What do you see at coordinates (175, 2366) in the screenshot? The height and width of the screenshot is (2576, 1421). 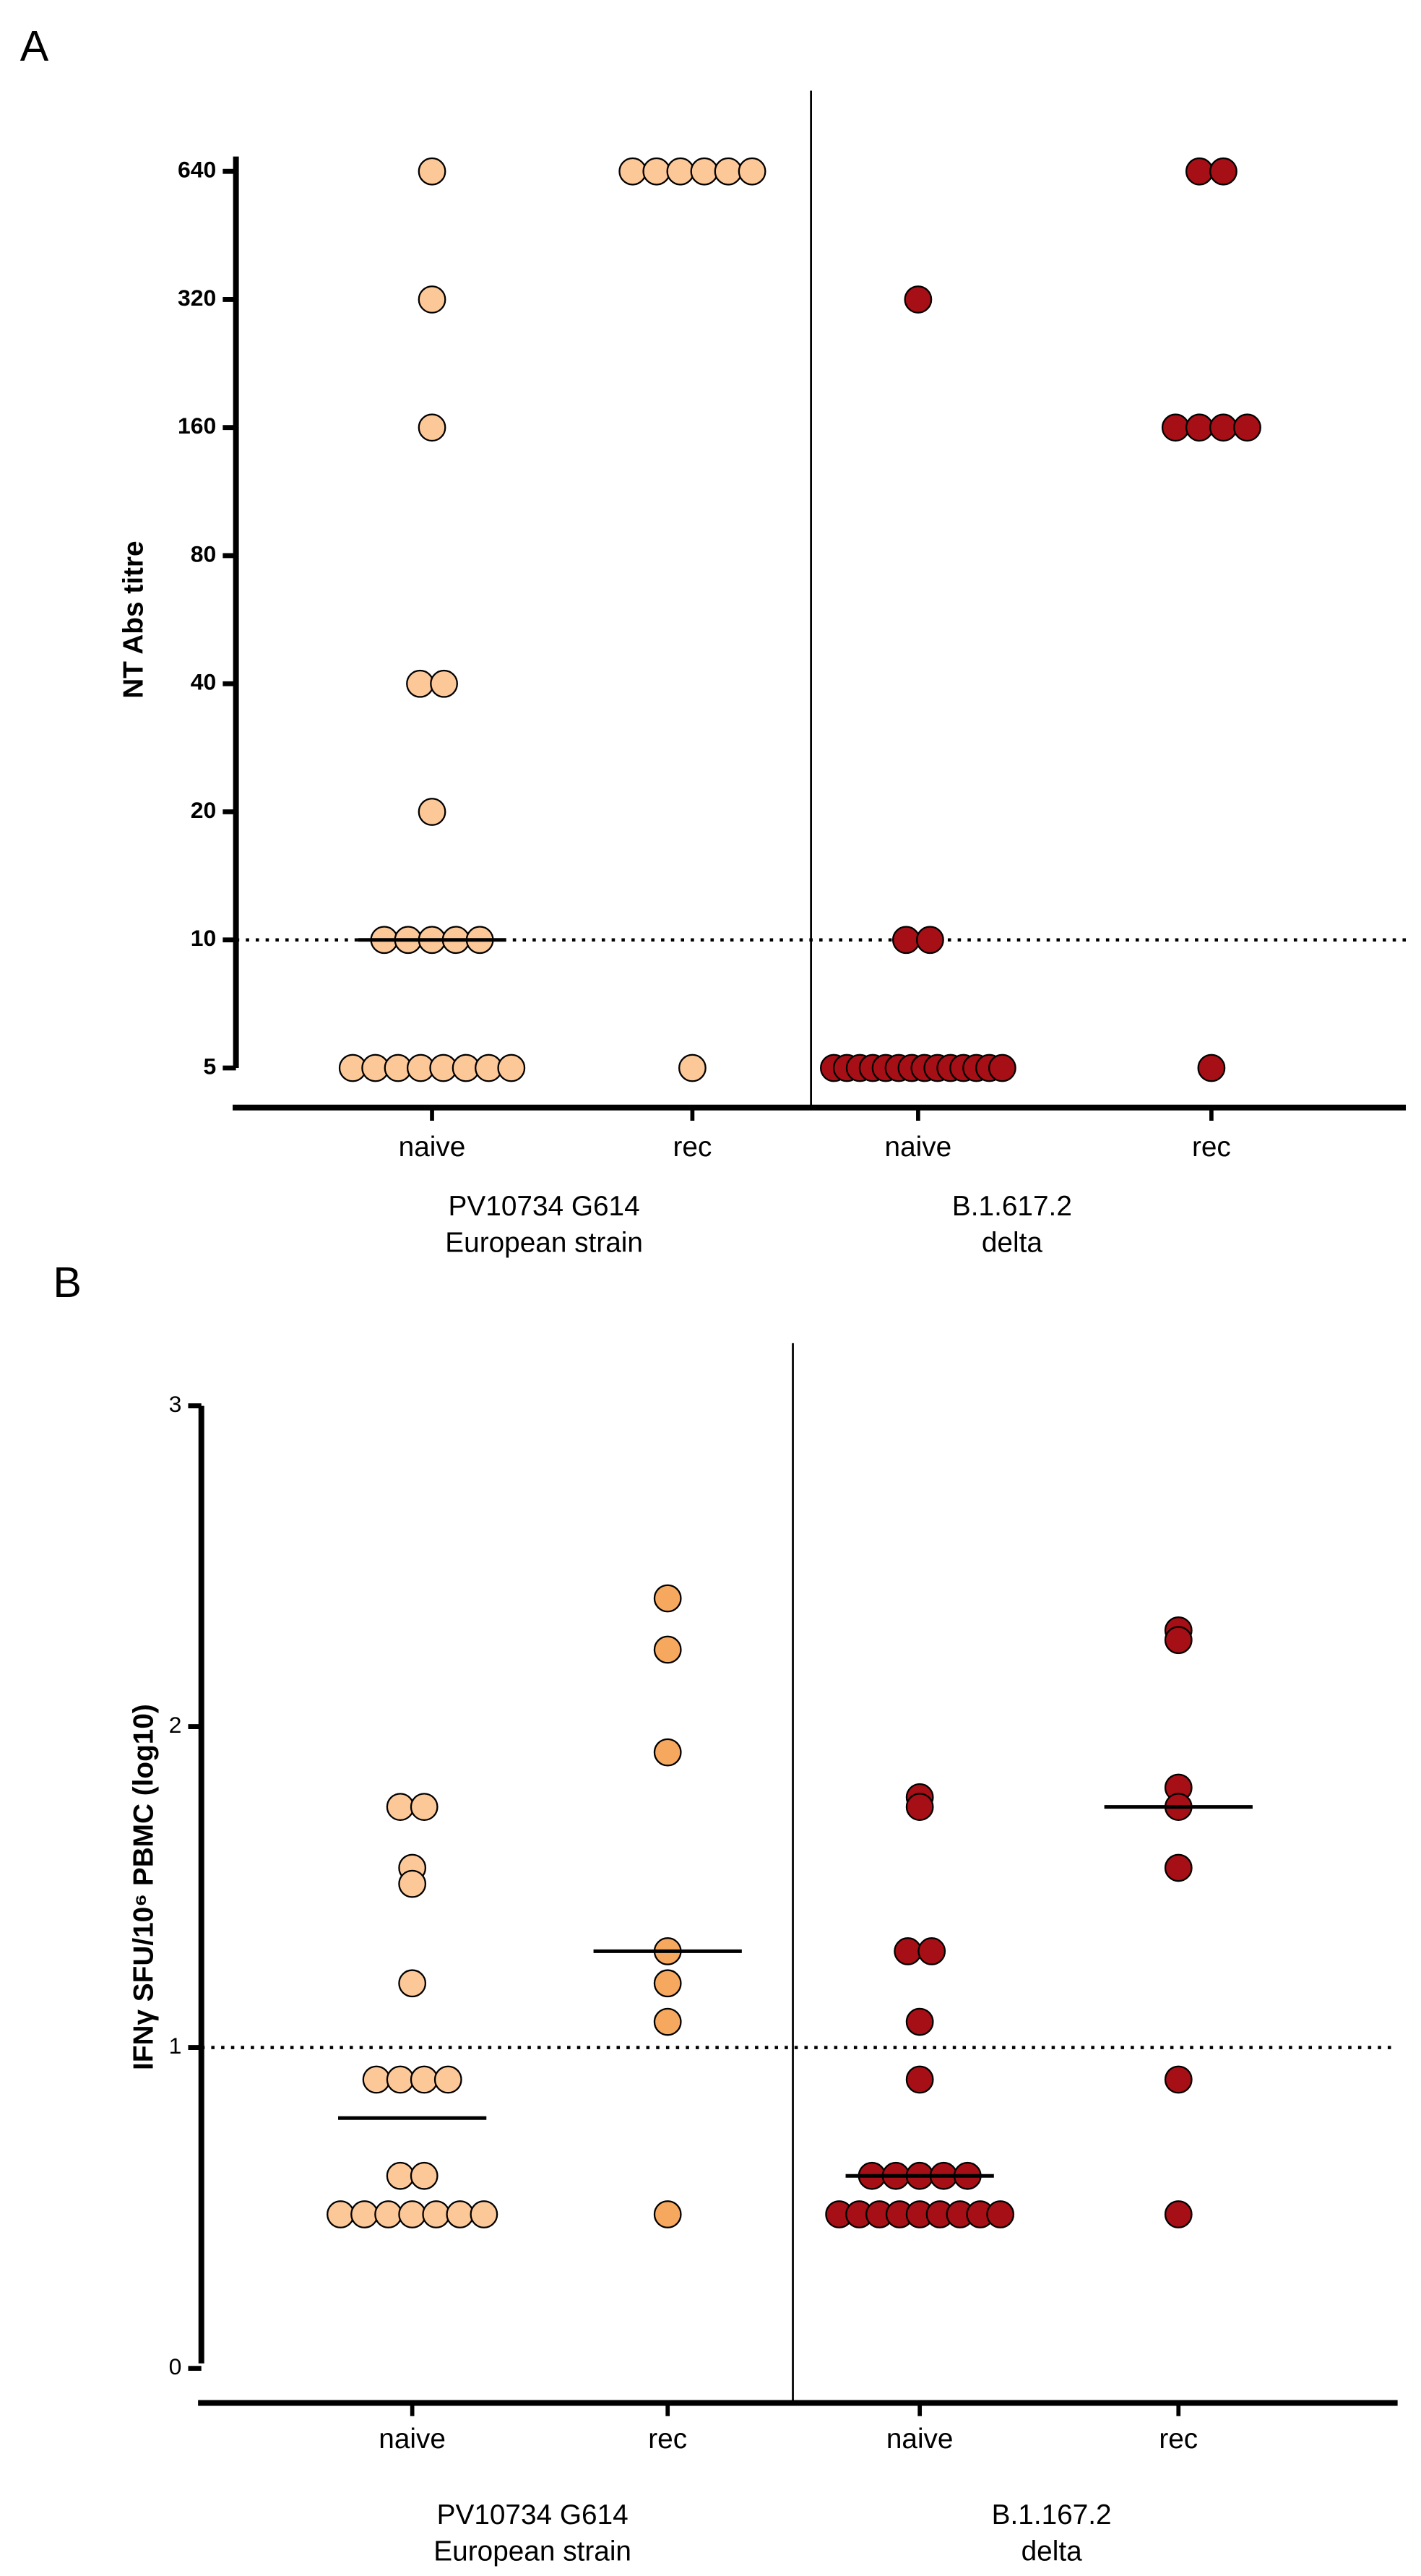 I see `y-tick-label: 0` at bounding box center [175, 2366].